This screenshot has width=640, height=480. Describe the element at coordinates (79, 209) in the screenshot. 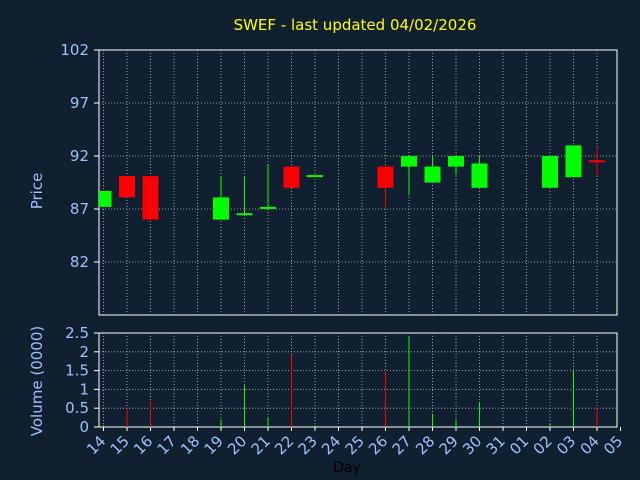

I see `price-tick-label: 87` at that location.